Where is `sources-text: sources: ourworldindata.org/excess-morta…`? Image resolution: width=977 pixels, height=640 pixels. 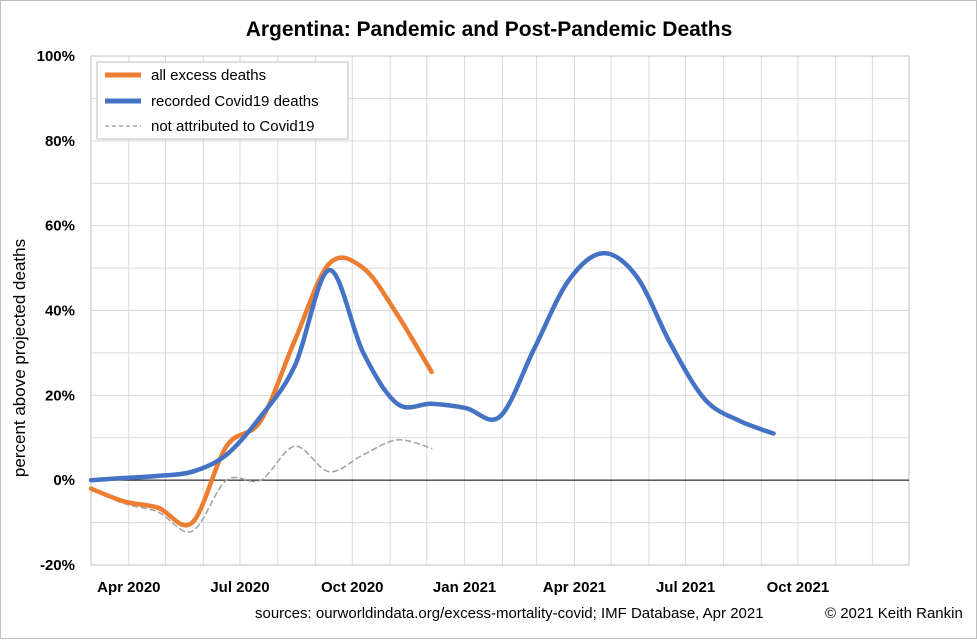
sources-text: sources: ourworldindata.org/excess-morta… is located at coordinates (509, 613).